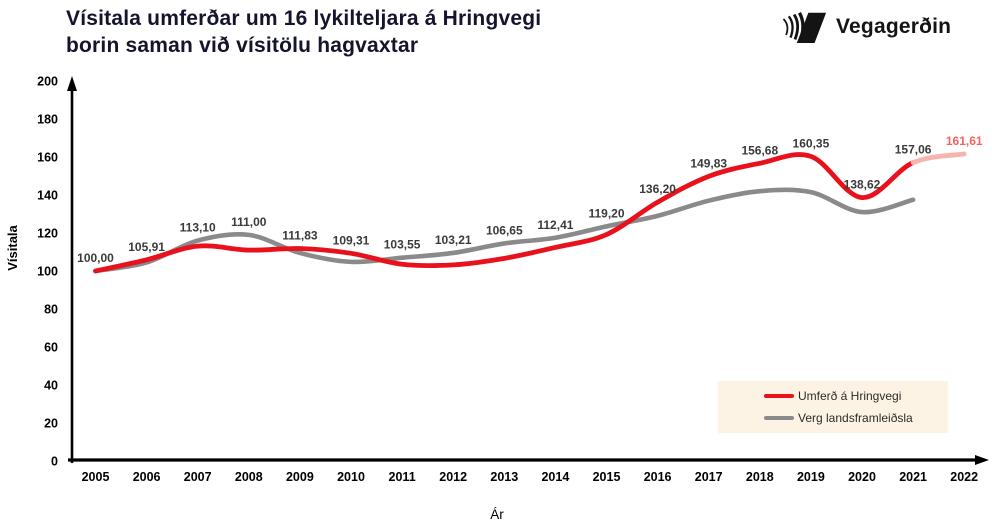 The width and height of the screenshot is (992, 532). I want to click on vegagerdin-logo-icon, so click(804, 27).